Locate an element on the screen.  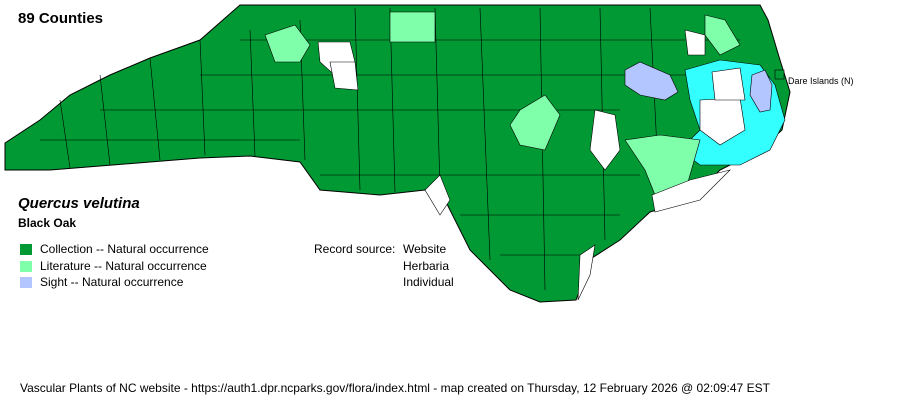
species-common-name: Black Oak is located at coordinates (47, 223).